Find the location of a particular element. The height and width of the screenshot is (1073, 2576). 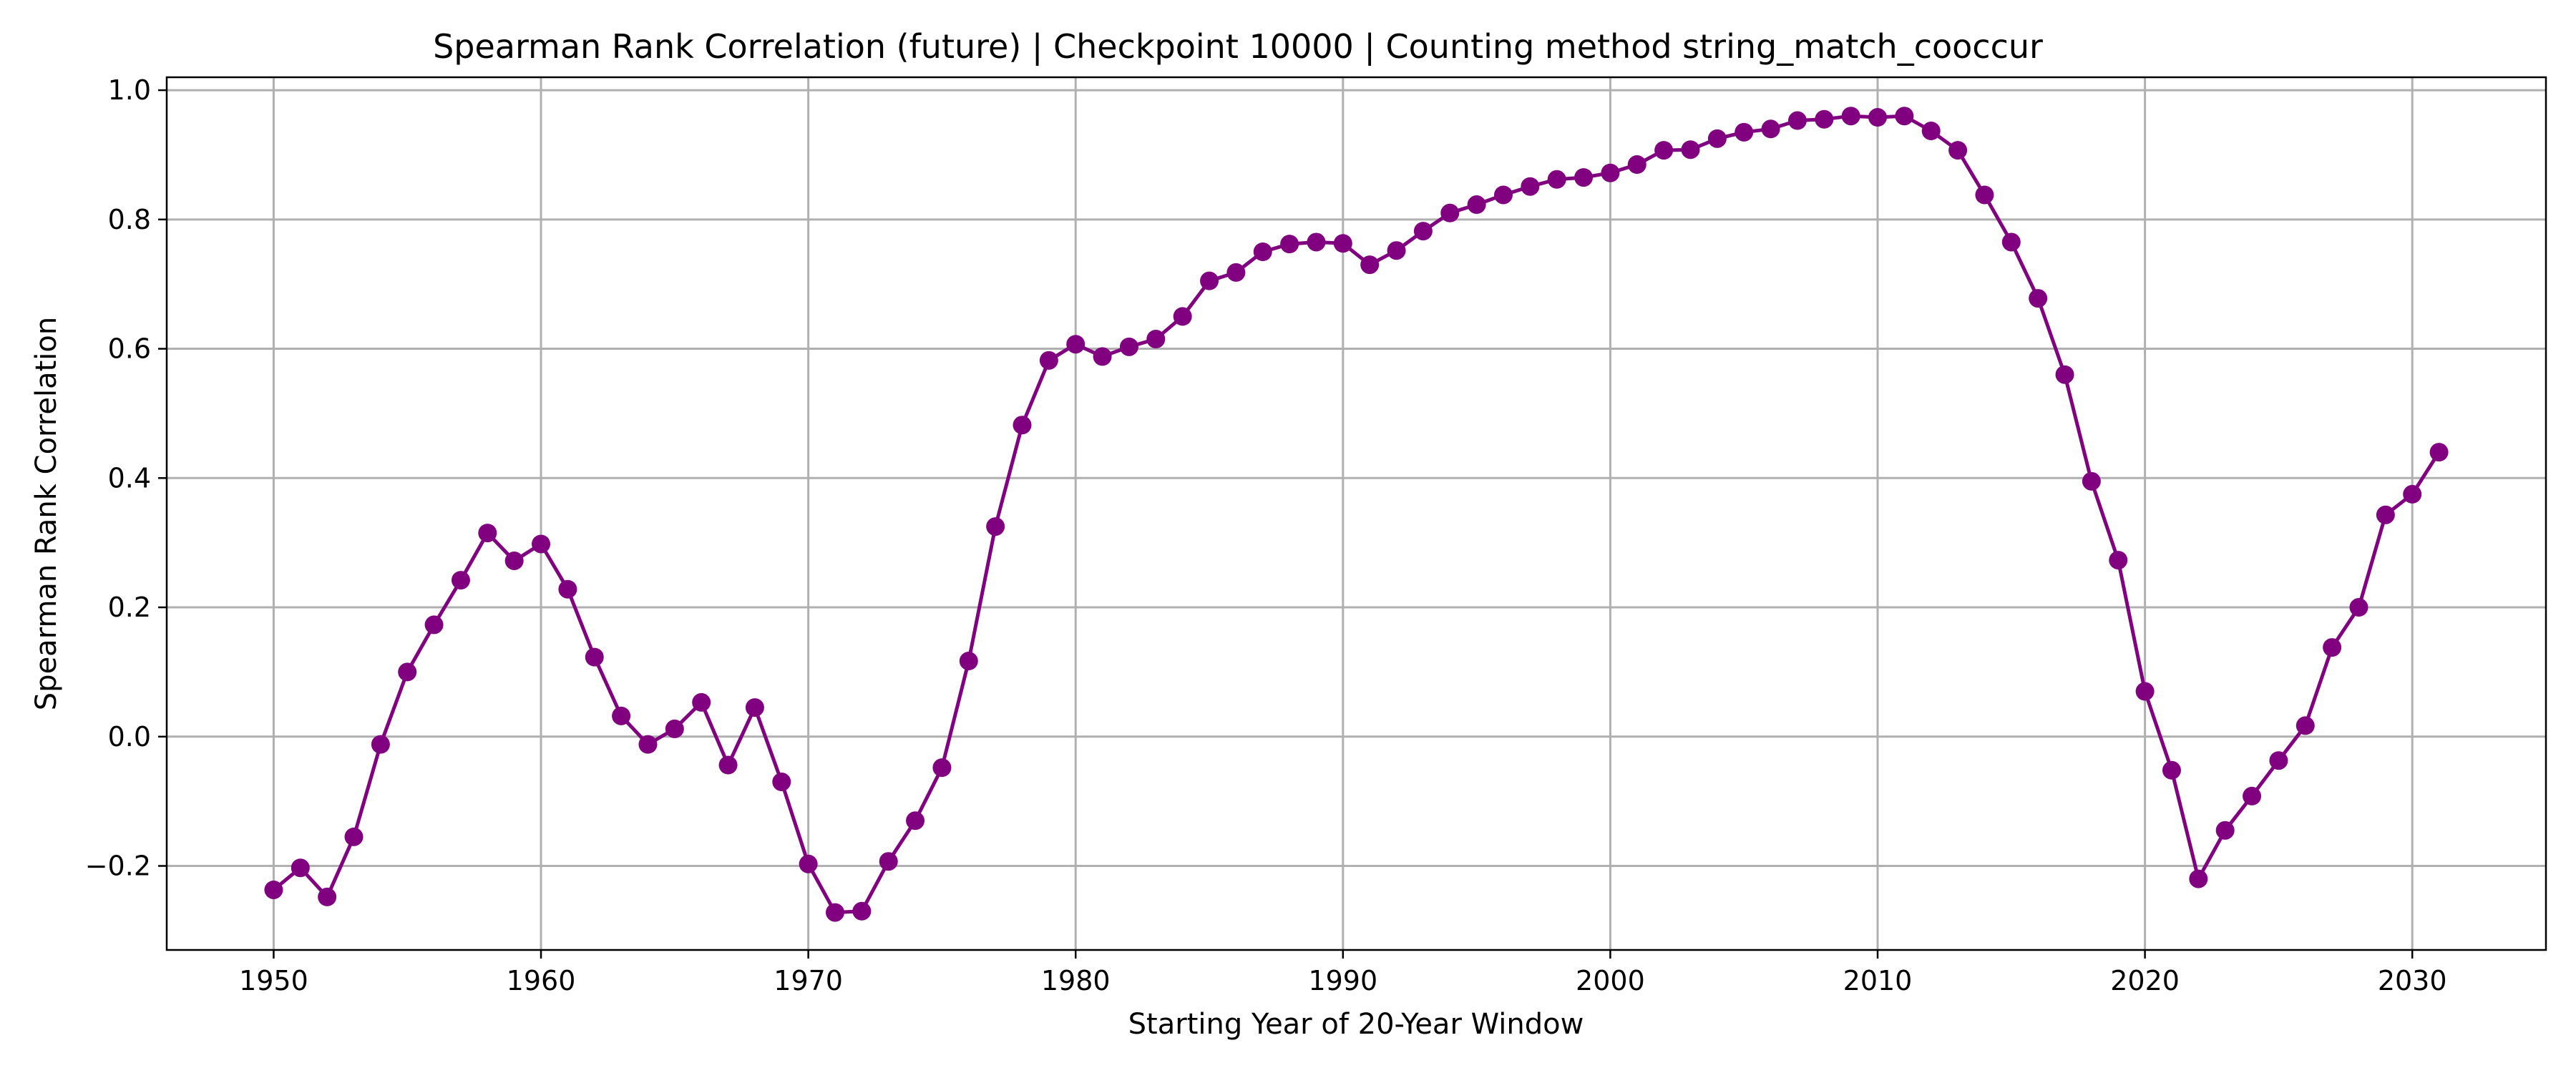

x-axis: 1950 1960 1970 1980 1990 2000 2010 2020 2030 is located at coordinates (1343, 973).